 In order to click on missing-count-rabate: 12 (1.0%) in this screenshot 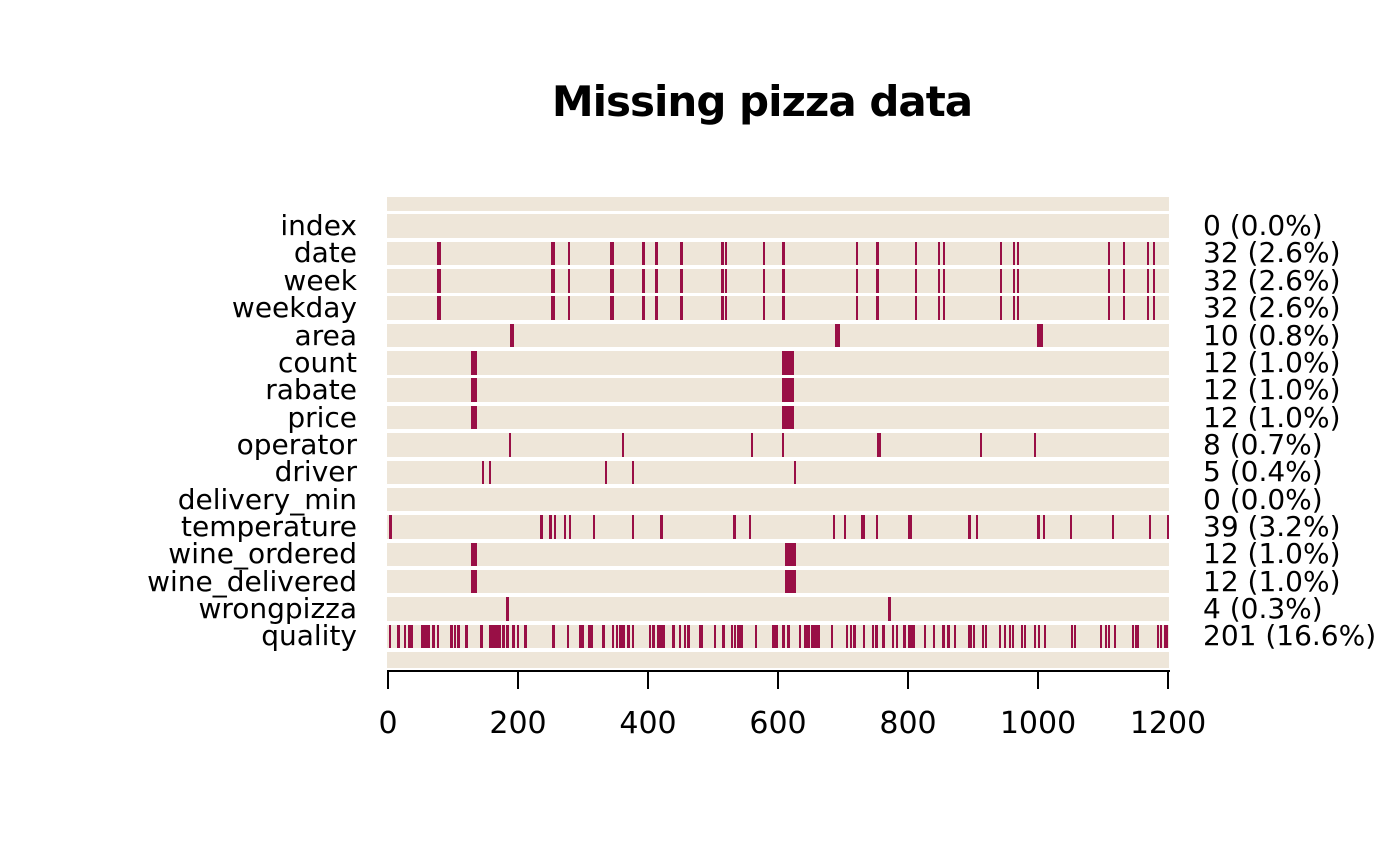, I will do `click(1272, 390)`.